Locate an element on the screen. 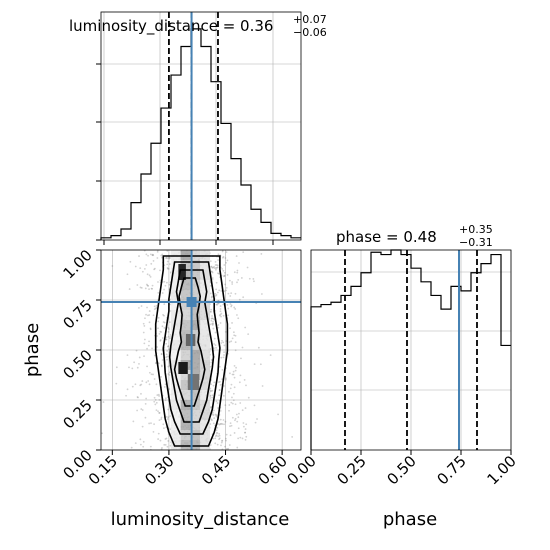  joint-ytick-label-3: 0.75 is located at coordinates (77, 314).